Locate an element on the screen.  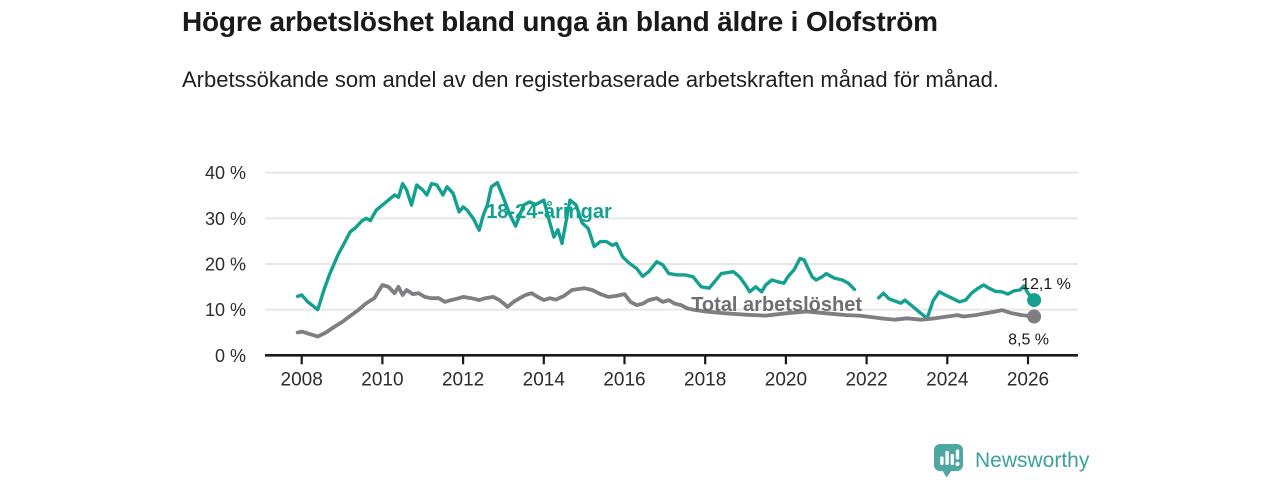
x-tick-label: 2026 is located at coordinates (1028, 379).